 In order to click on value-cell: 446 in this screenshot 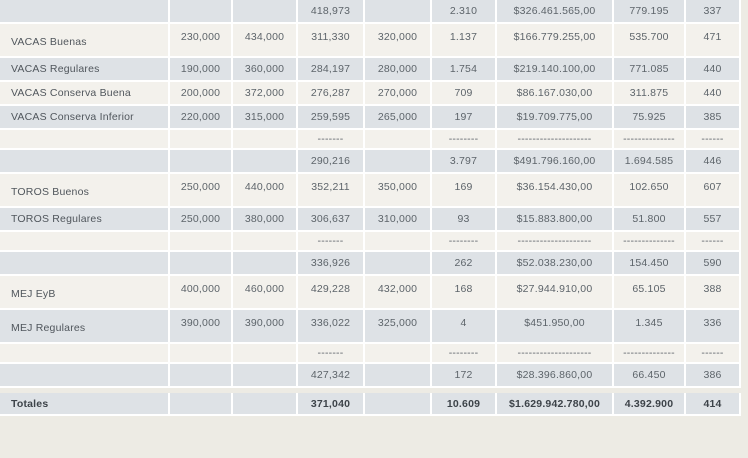, I will do `click(713, 162)`.